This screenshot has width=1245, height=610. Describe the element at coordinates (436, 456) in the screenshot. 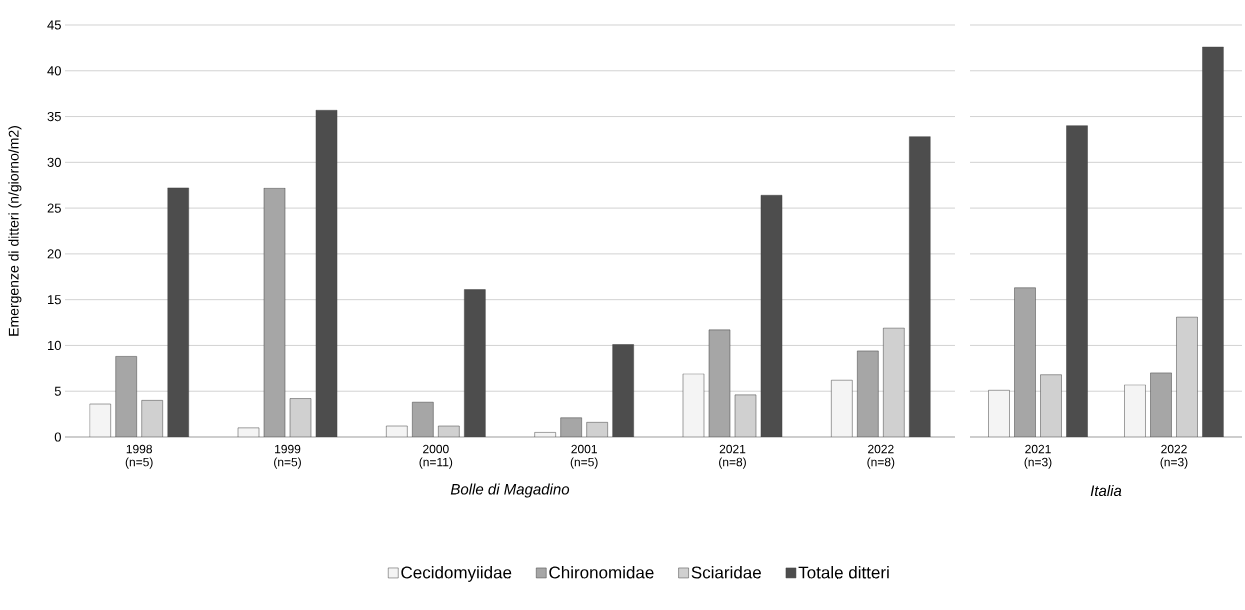

I see `x-tick-label: 2000 (n=11)` at that location.